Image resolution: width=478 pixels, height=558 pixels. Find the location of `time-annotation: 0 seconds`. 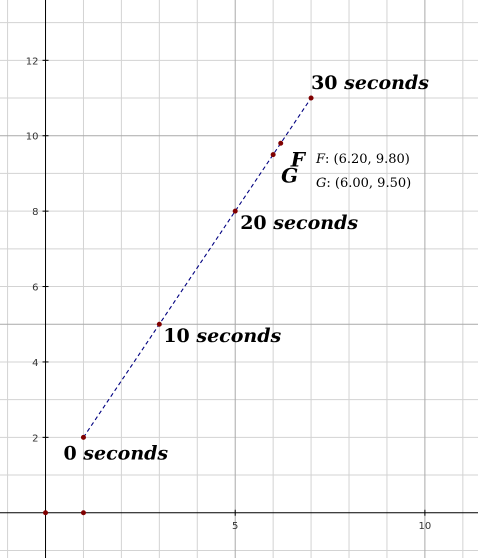

time-annotation: 0 seconds is located at coordinates (115, 453).